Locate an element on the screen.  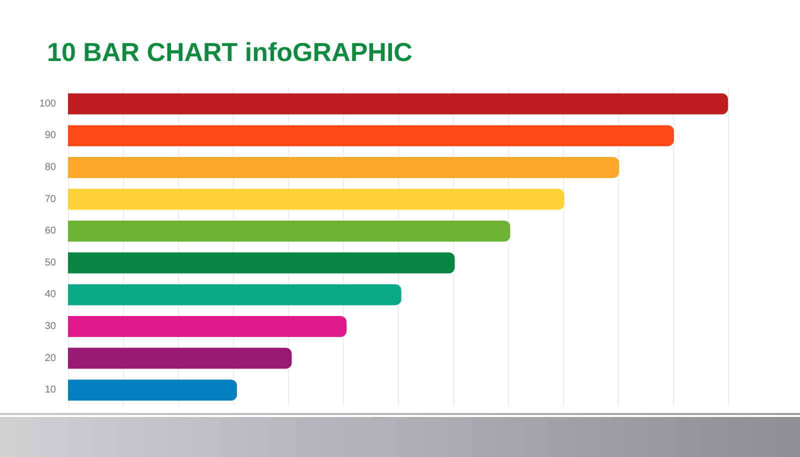
y-tick-label: 40 is located at coordinates (50, 294).